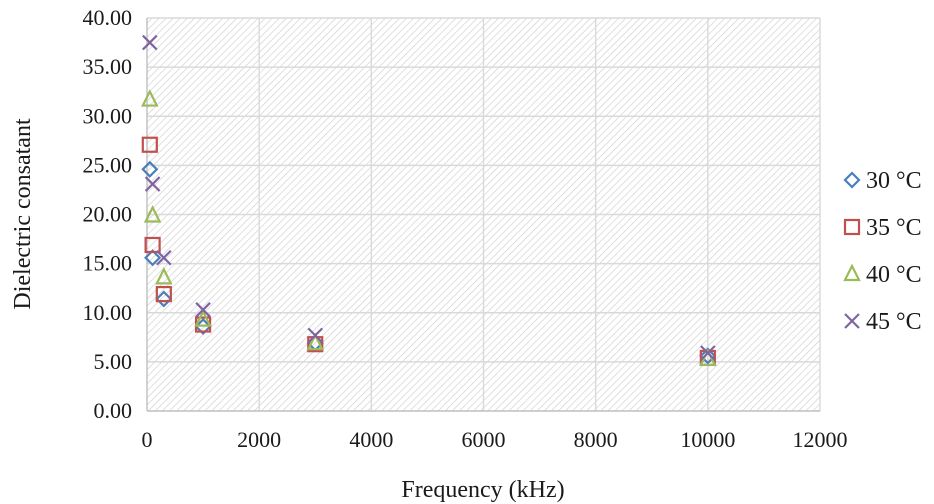 This screenshot has height=504, width=934. Describe the element at coordinates (113, 410) in the screenshot. I see `y-tick-label: 0.00` at that location.